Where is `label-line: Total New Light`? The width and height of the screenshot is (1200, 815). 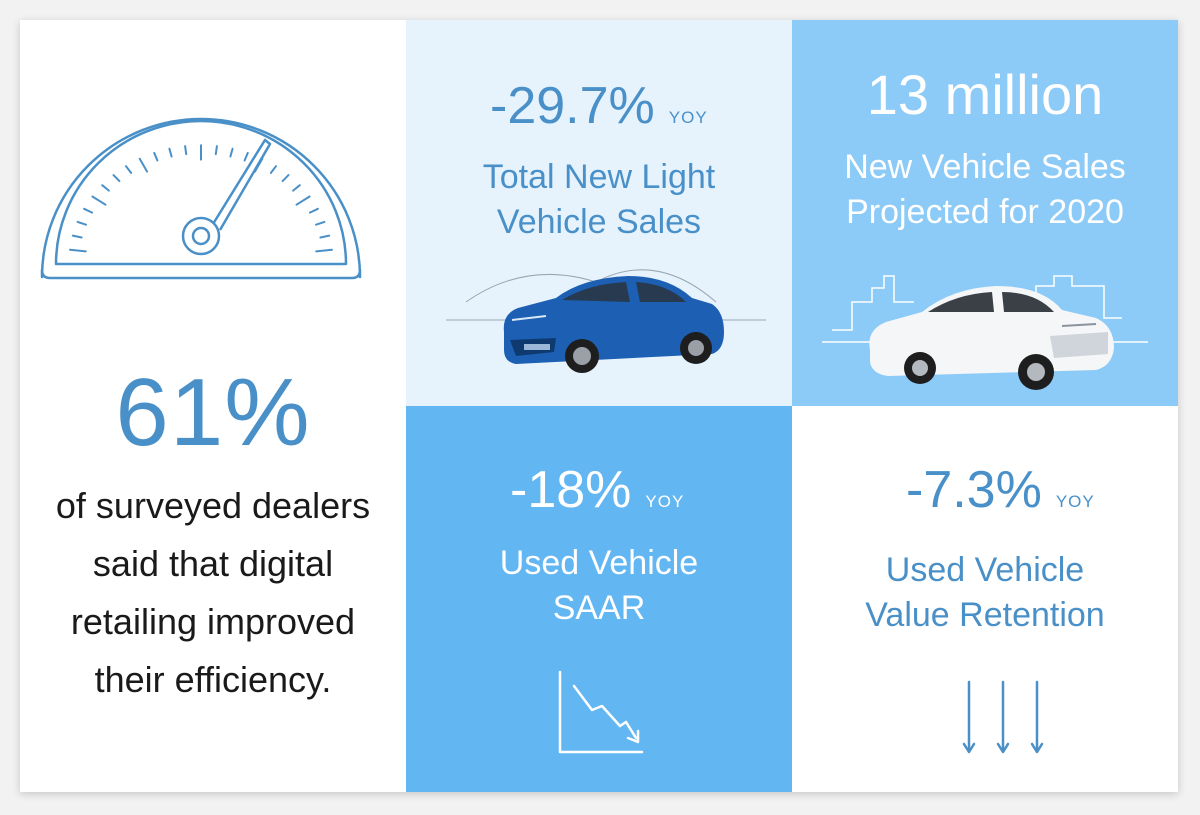 label-line: Total New Light is located at coordinates (599, 177).